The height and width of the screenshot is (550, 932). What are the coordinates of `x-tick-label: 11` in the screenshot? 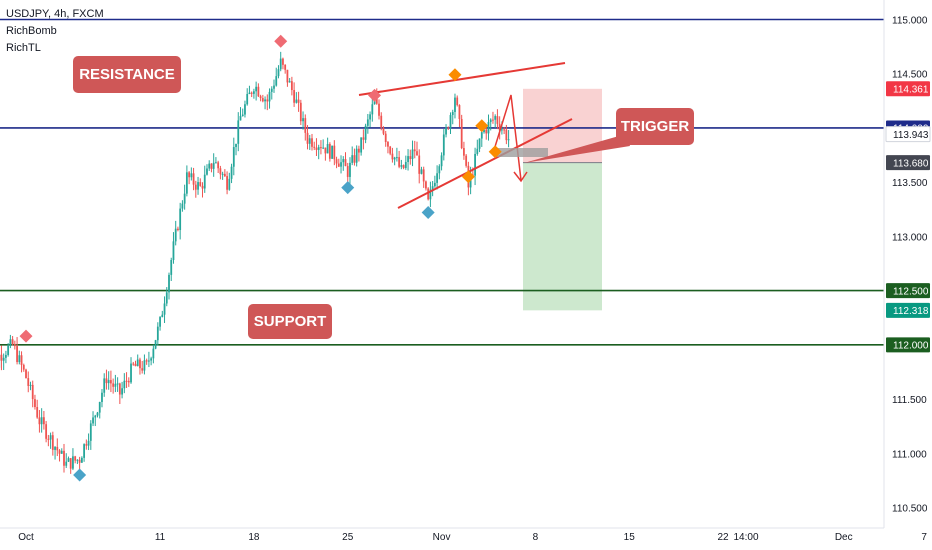 It's located at (160, 537).